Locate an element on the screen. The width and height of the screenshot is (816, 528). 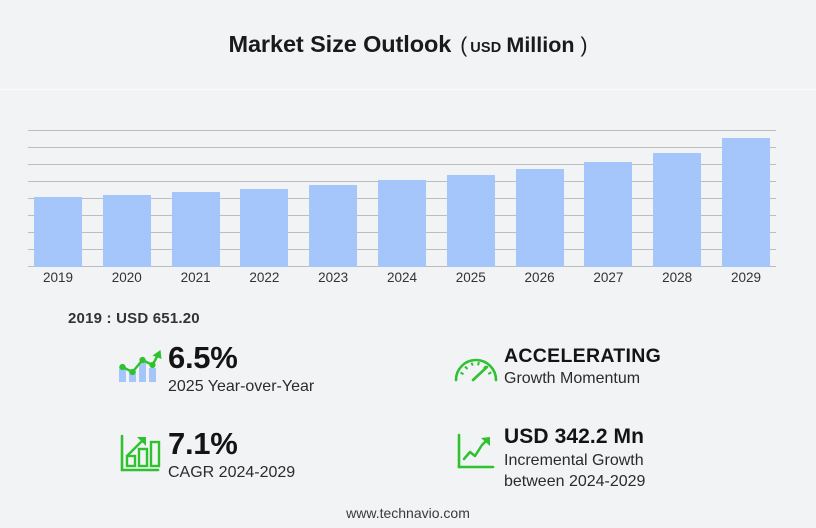
title-currency: USD is located at coordinates (486, 48).